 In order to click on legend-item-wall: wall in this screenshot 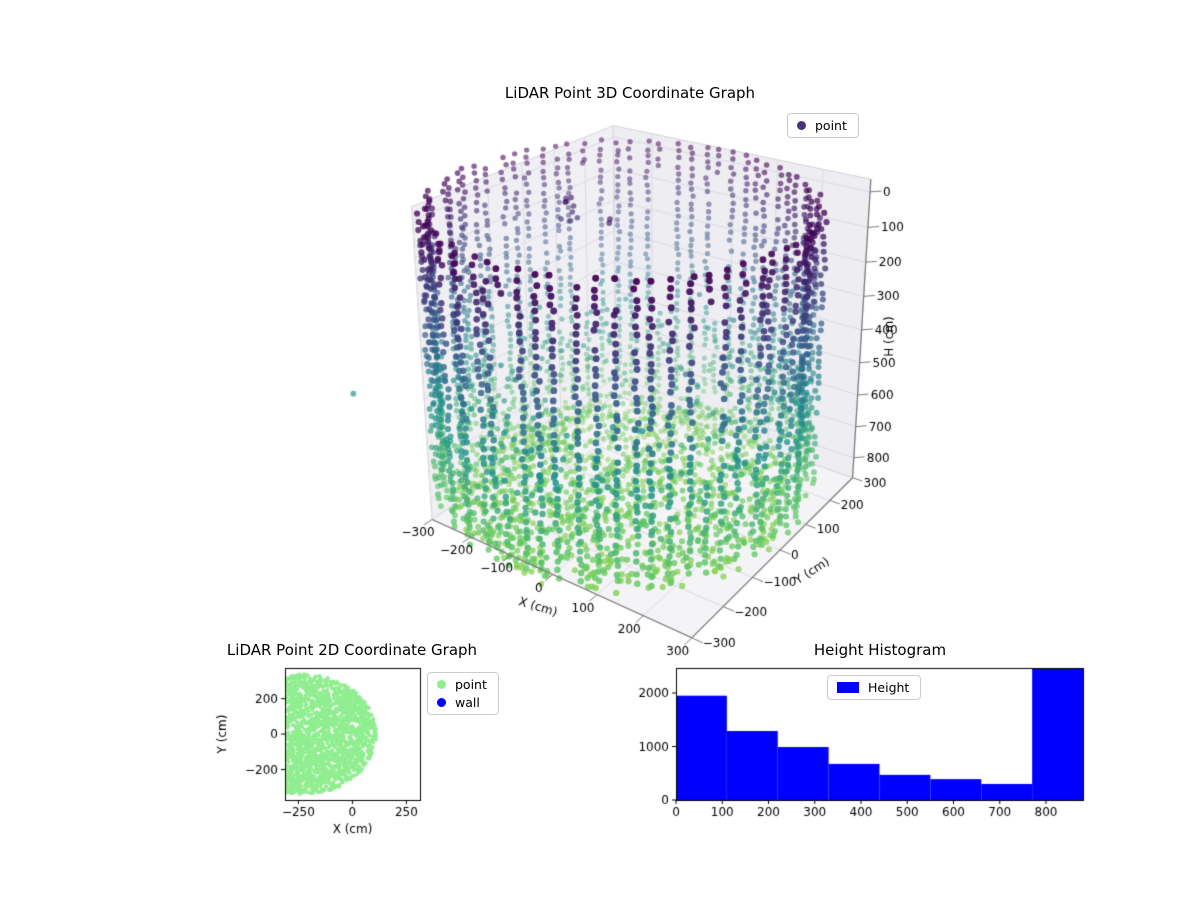, I will do `click(462, 702)`.